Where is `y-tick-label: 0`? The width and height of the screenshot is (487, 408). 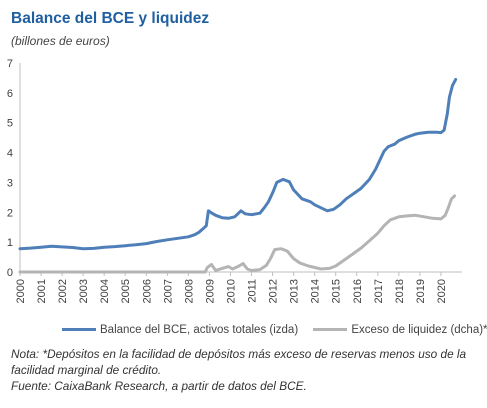 y-tick-label: 0 is located at coordinates (10, 273).